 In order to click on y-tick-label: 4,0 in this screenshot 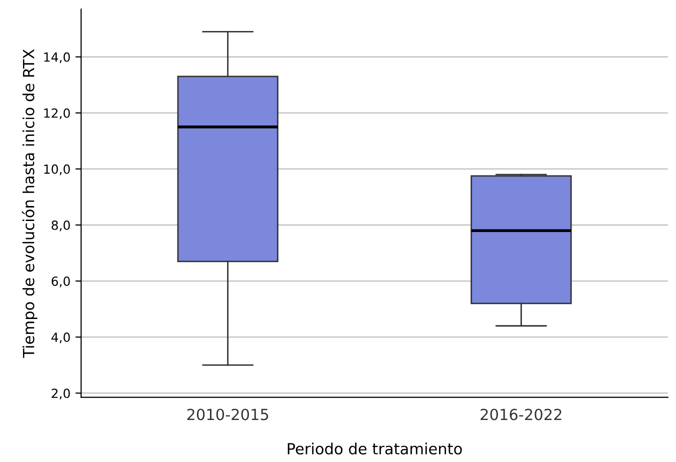, I will do `click(60, 338)`.